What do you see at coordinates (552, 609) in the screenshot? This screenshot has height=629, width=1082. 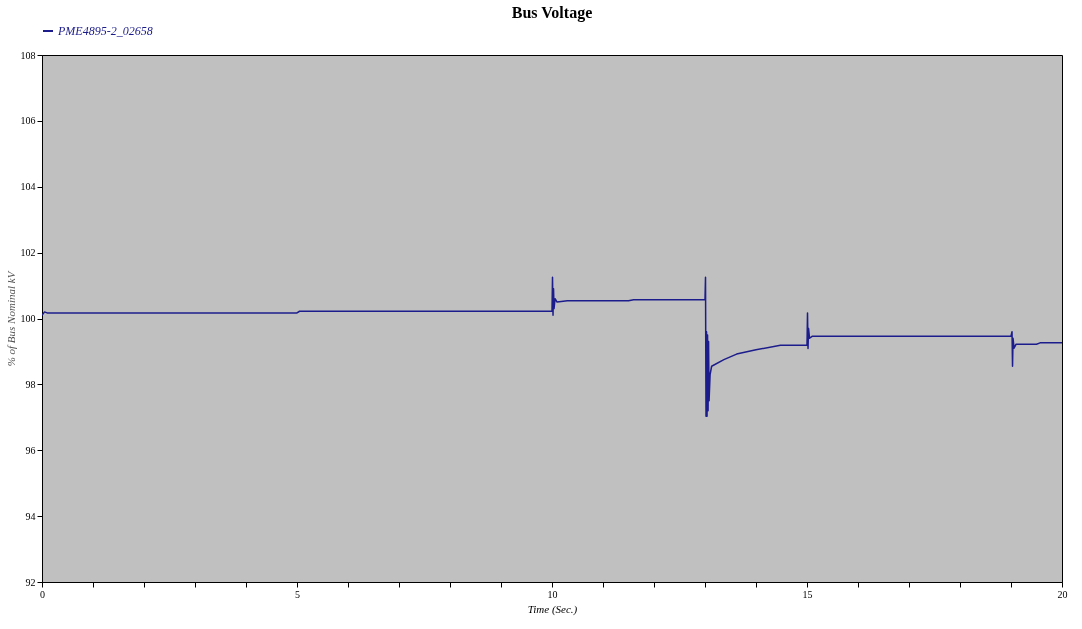 I see `x-axis-title: Time (Sec.)` at bounding box center [552, 609].